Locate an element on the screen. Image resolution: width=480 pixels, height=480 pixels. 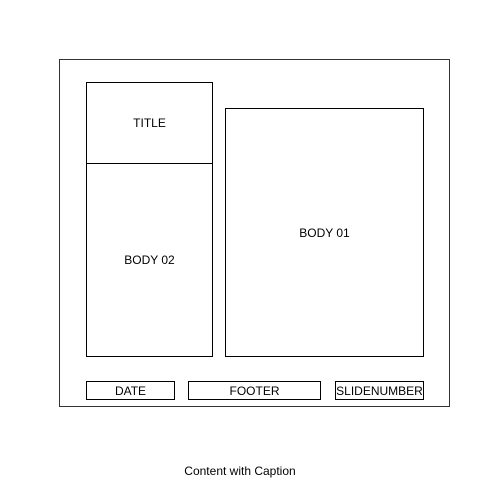
footer-placeholder: FOOTER is located at coordinates (254, 390).